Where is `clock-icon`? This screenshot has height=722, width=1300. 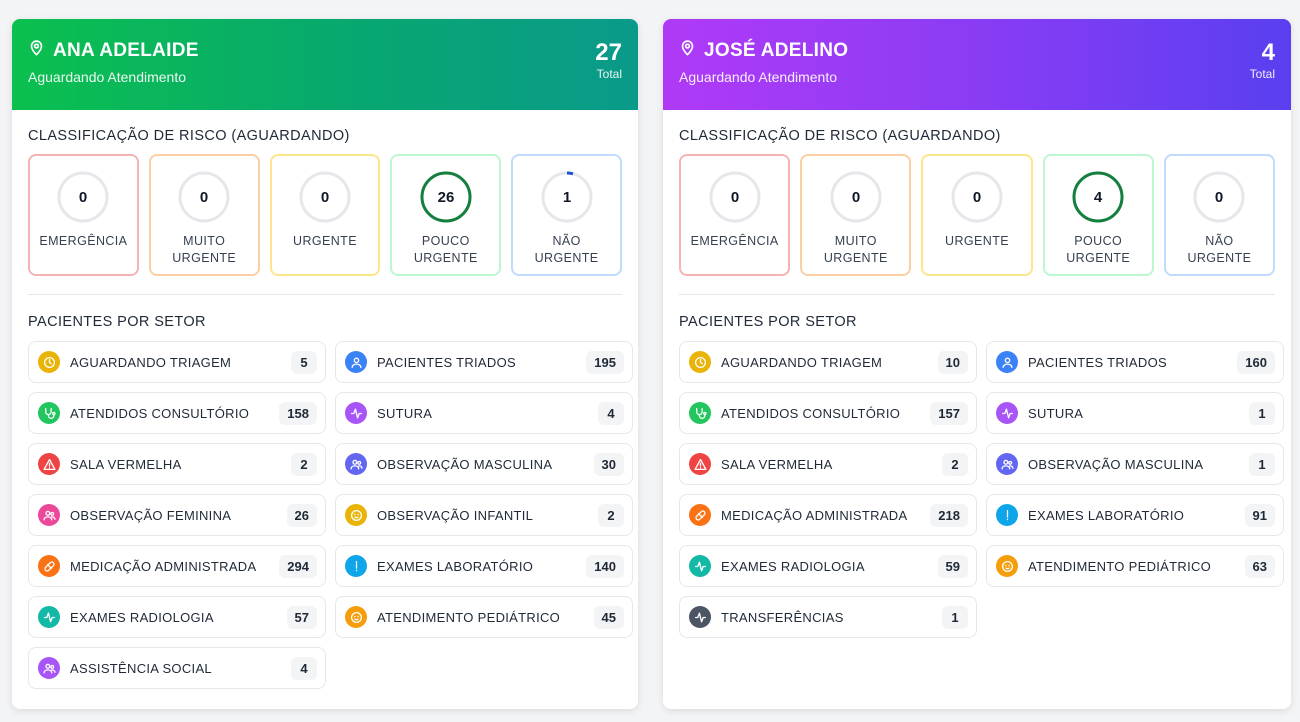
clock-icon is located at coordinates (700, 362).